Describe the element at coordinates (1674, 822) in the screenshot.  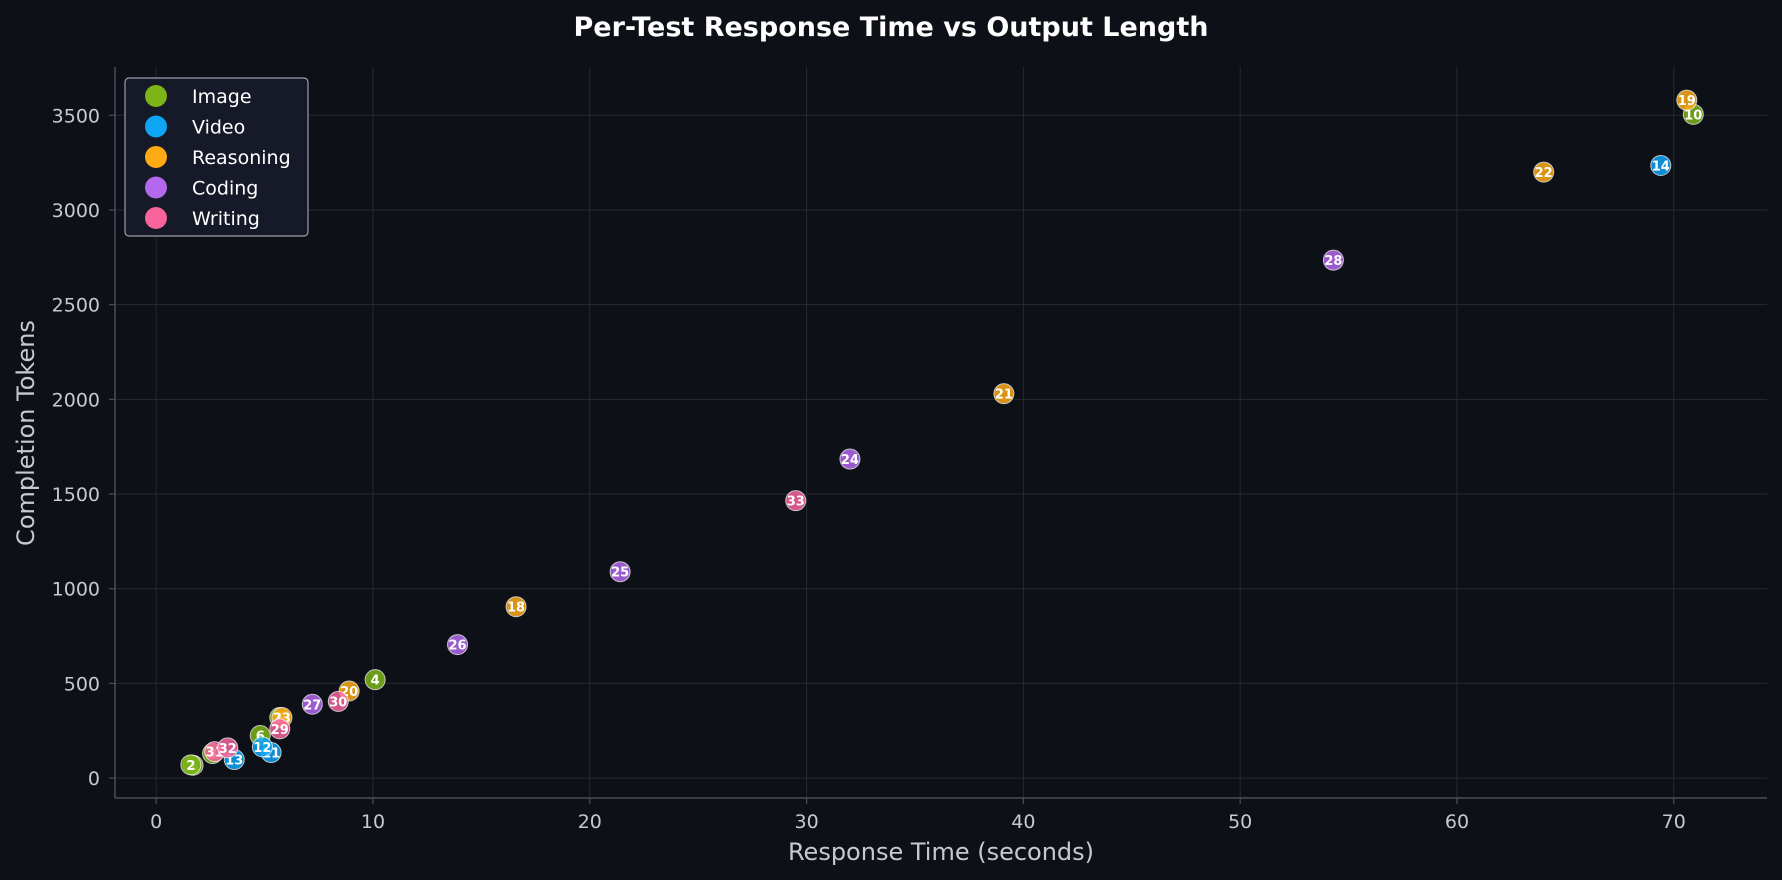
I see `x-tick-label: 70` at that location.